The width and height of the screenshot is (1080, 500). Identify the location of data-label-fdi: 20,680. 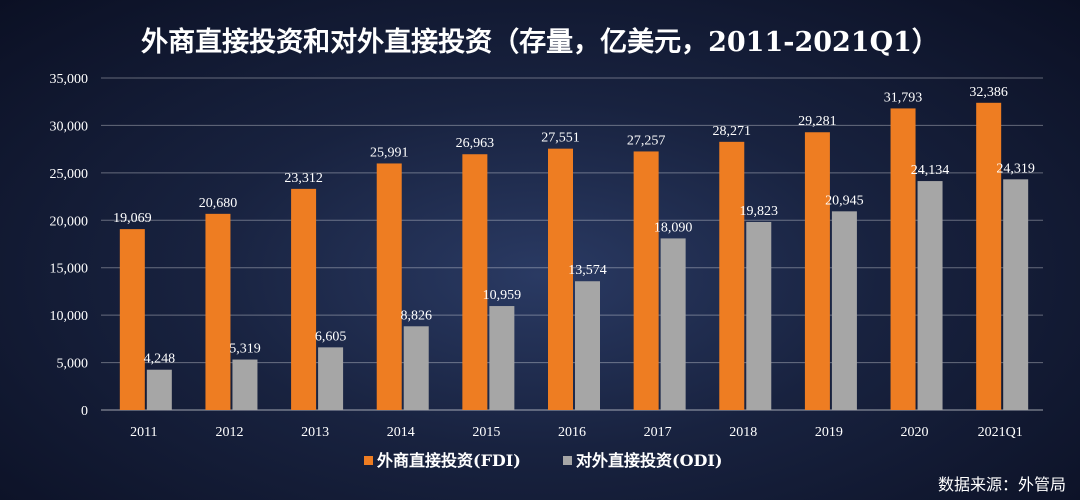
(218, 203).